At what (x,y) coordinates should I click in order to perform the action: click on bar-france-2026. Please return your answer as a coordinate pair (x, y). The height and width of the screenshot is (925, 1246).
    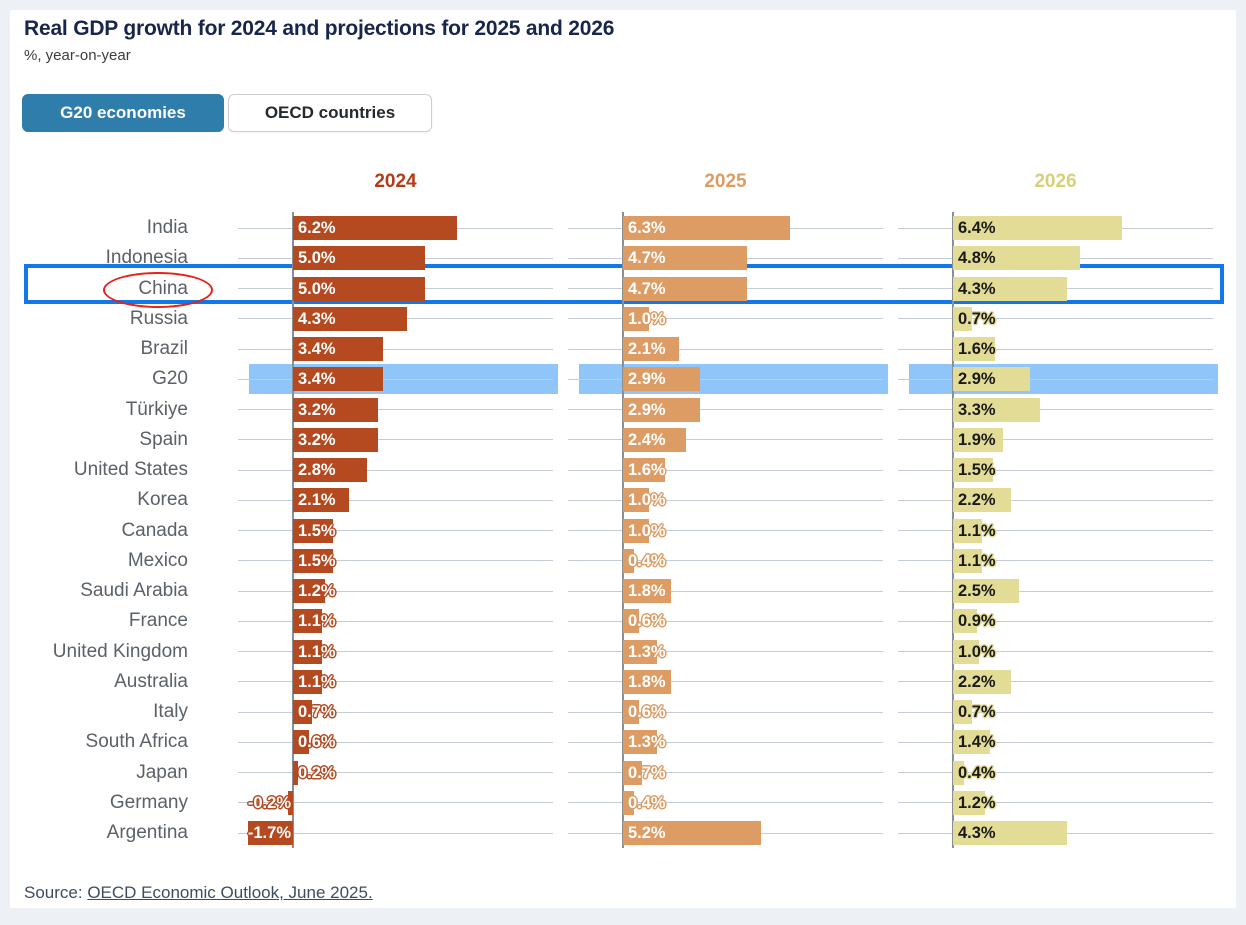
    Looking at the image, I should click on (965, 621).